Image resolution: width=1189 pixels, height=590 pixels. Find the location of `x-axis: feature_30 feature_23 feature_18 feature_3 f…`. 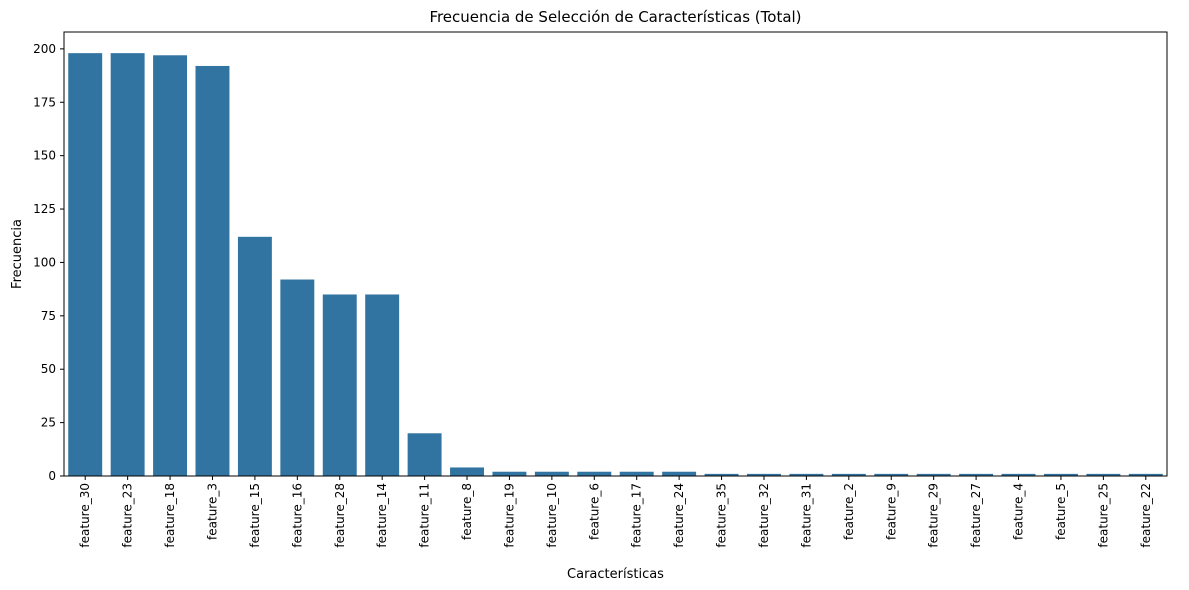

x-axis: feature_30 feature_23 feature_18 feature_3 f… is located at coordinates (615, 512).